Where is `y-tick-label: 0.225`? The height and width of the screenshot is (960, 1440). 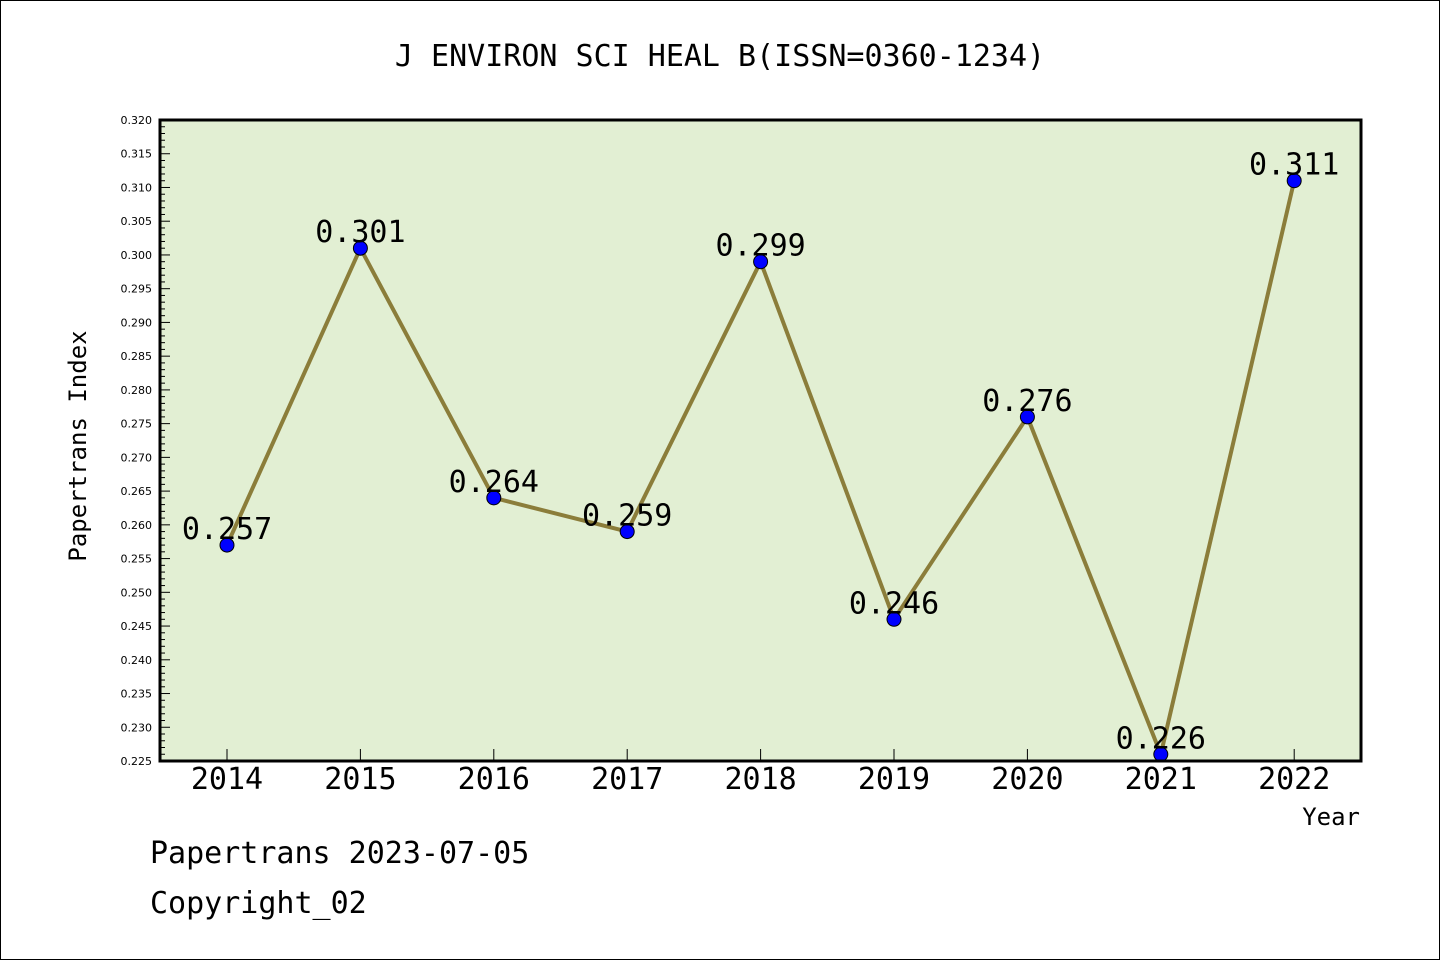
y-tick-label: 0.225 is located at coordinates (137, 761).